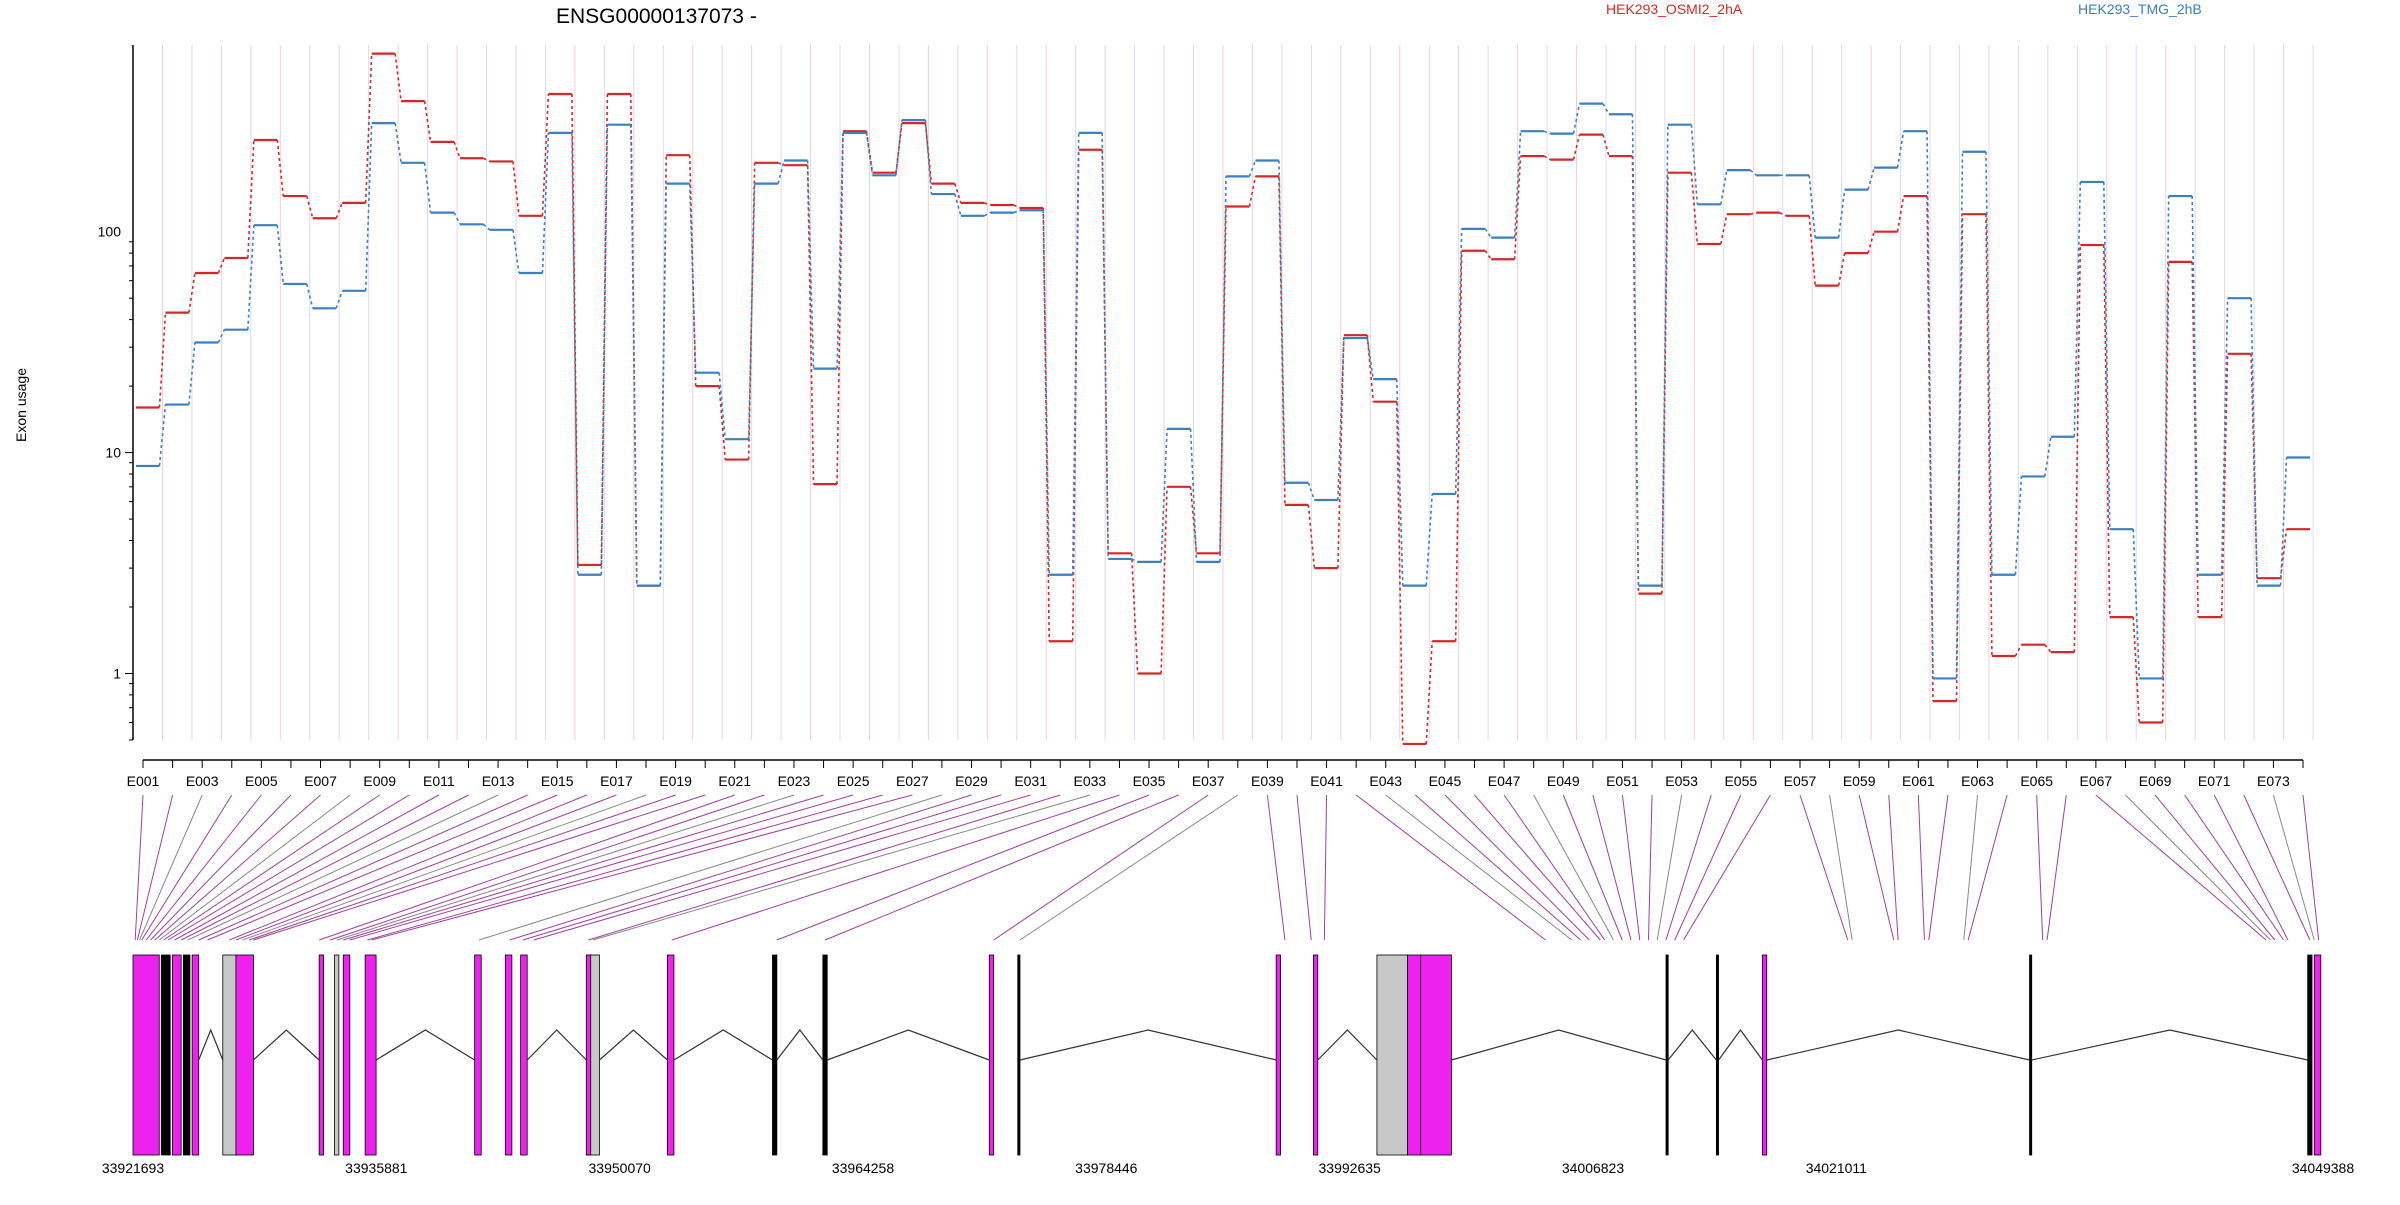  Describe the element at coordinates (971, 781) in the screenshot. I see `x-tick-label: E029` at that location.